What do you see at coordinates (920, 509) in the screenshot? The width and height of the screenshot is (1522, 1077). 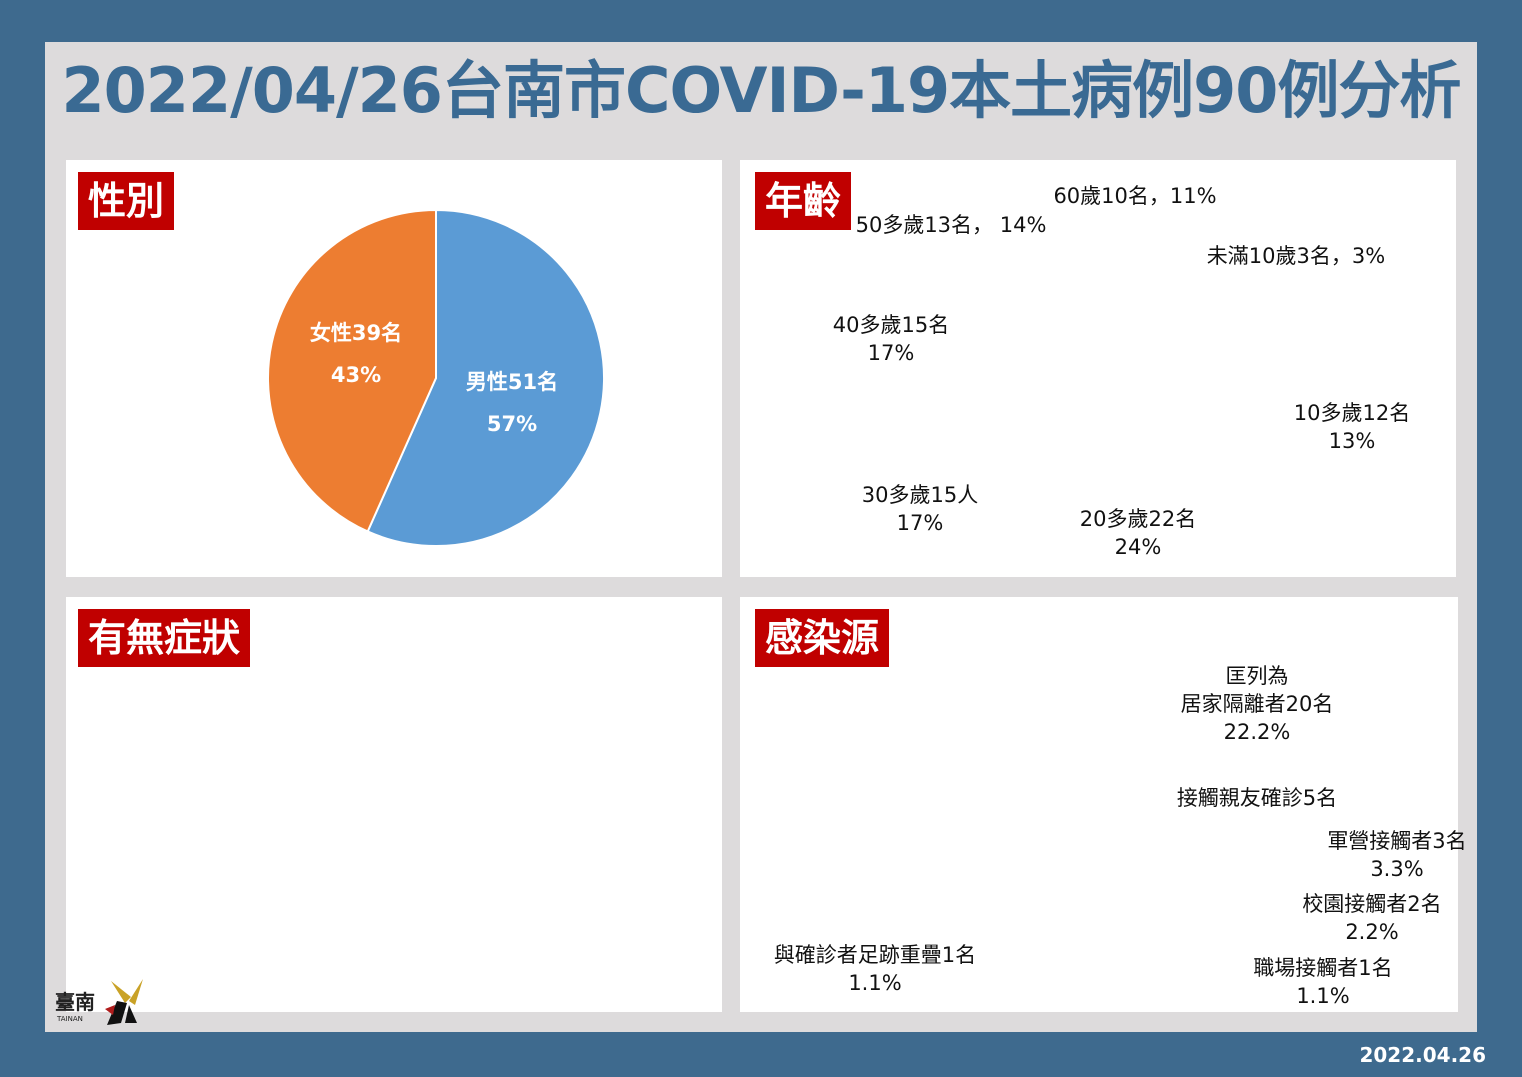 I see `age-30-label: 30多歲15人 17%` at bounding box center [920, 509].